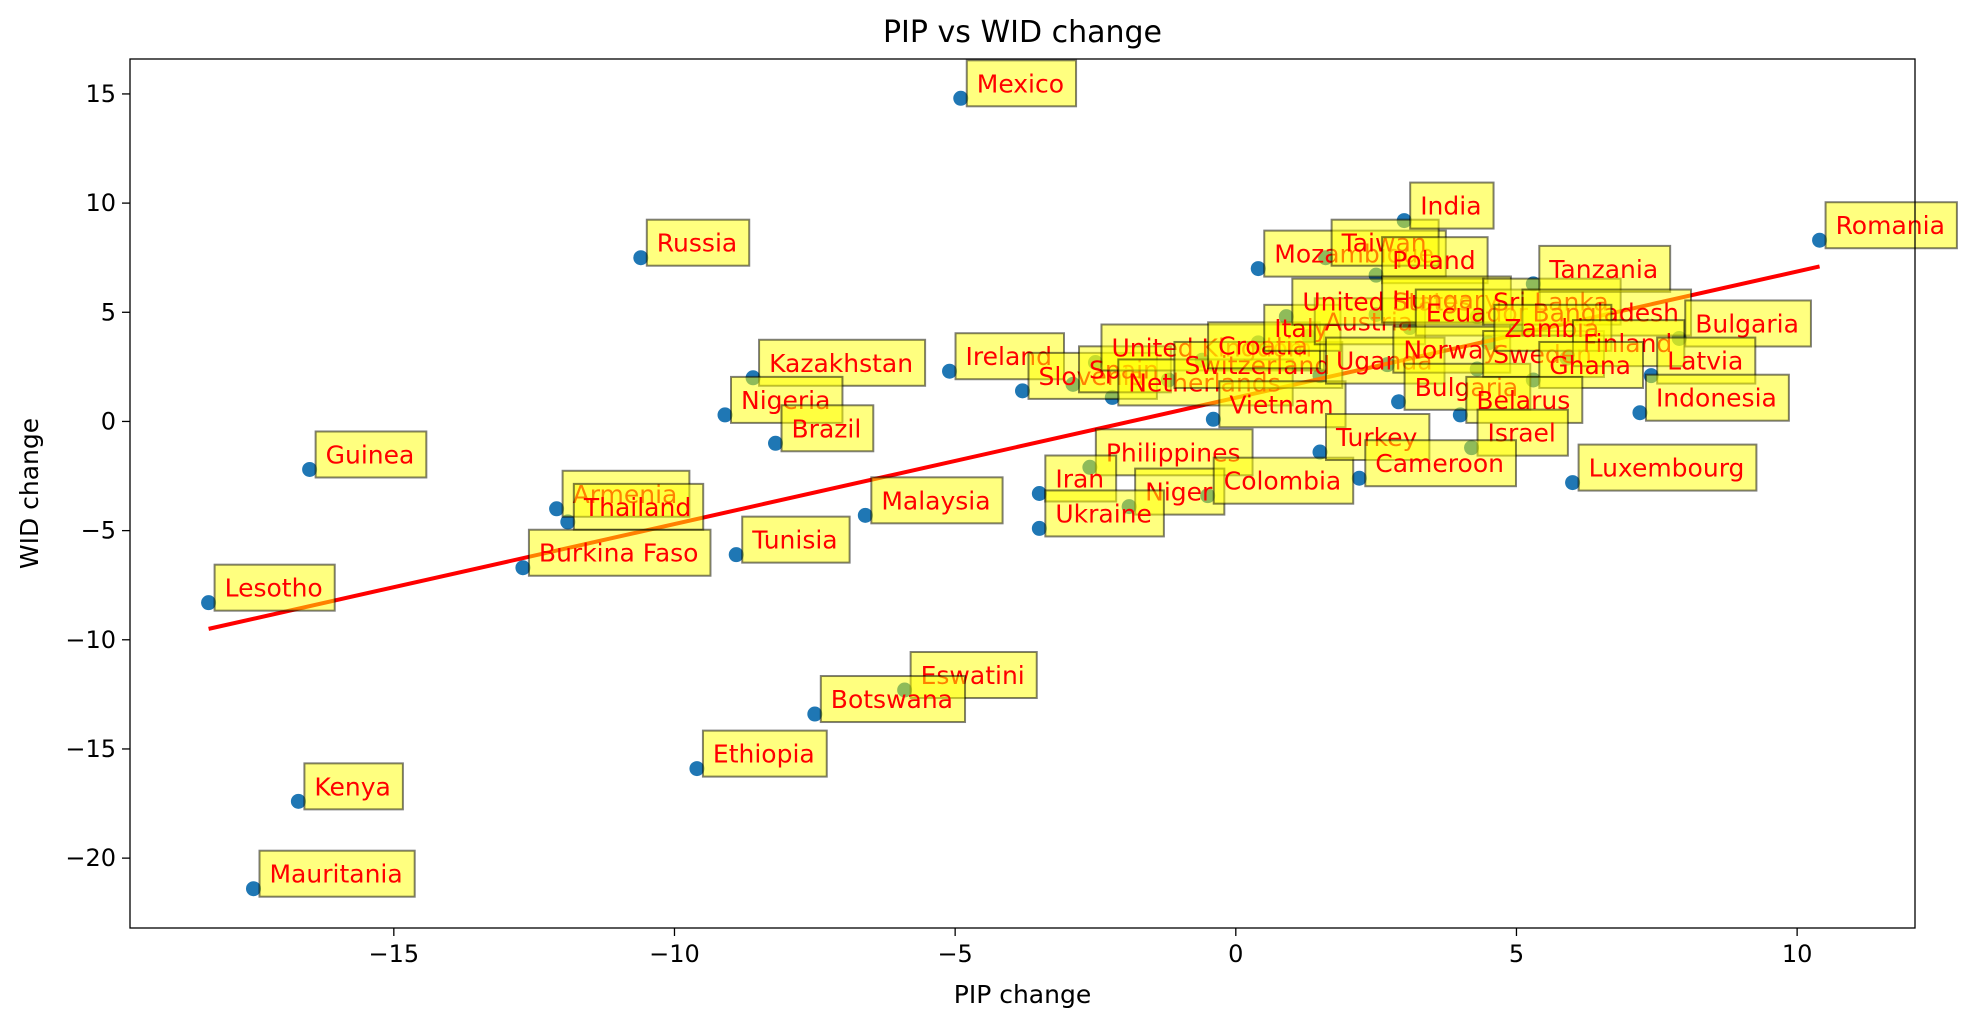 The image size is (1987, 1029). I want to click on point-label-text: Cameroon, so click(1439, 463).